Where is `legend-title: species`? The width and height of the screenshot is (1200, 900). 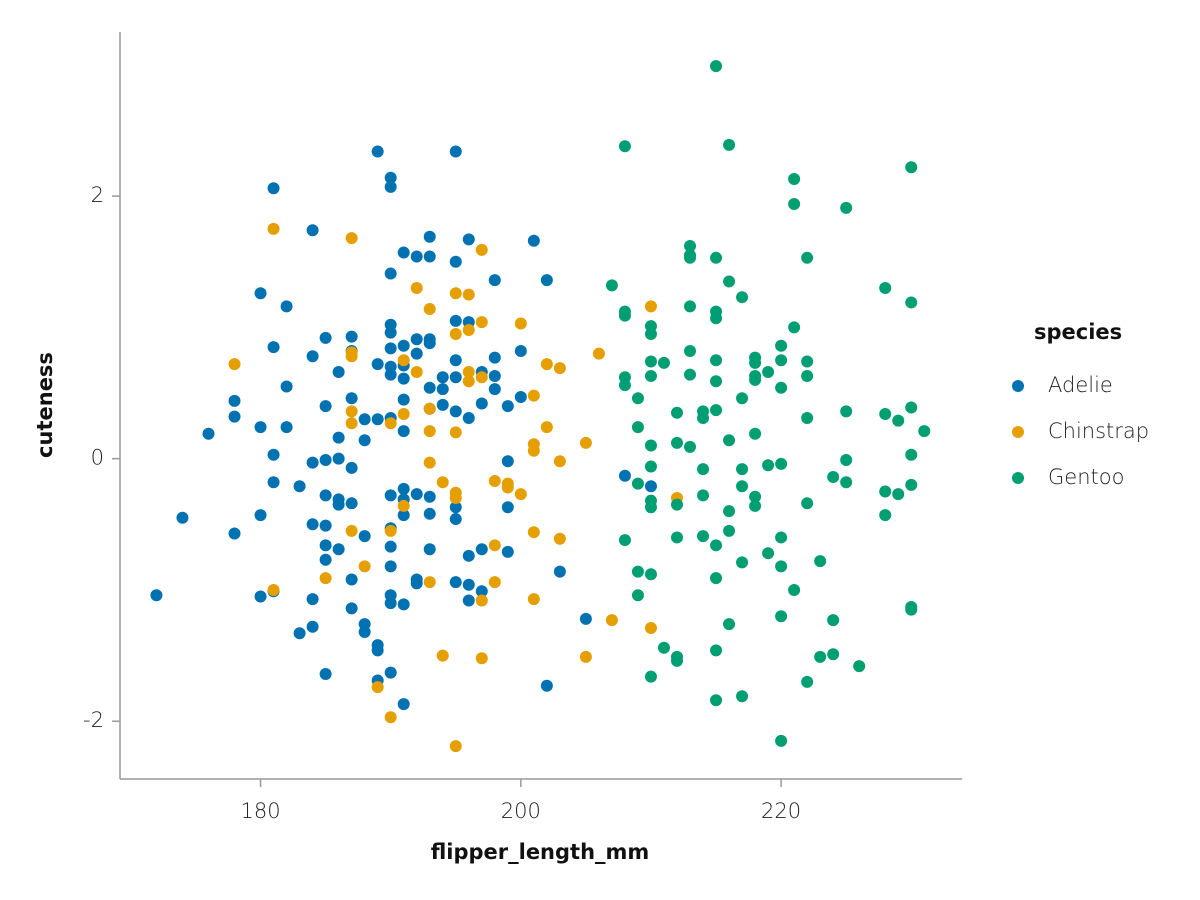
legend-title: species is located at coordinates (1078, 332).